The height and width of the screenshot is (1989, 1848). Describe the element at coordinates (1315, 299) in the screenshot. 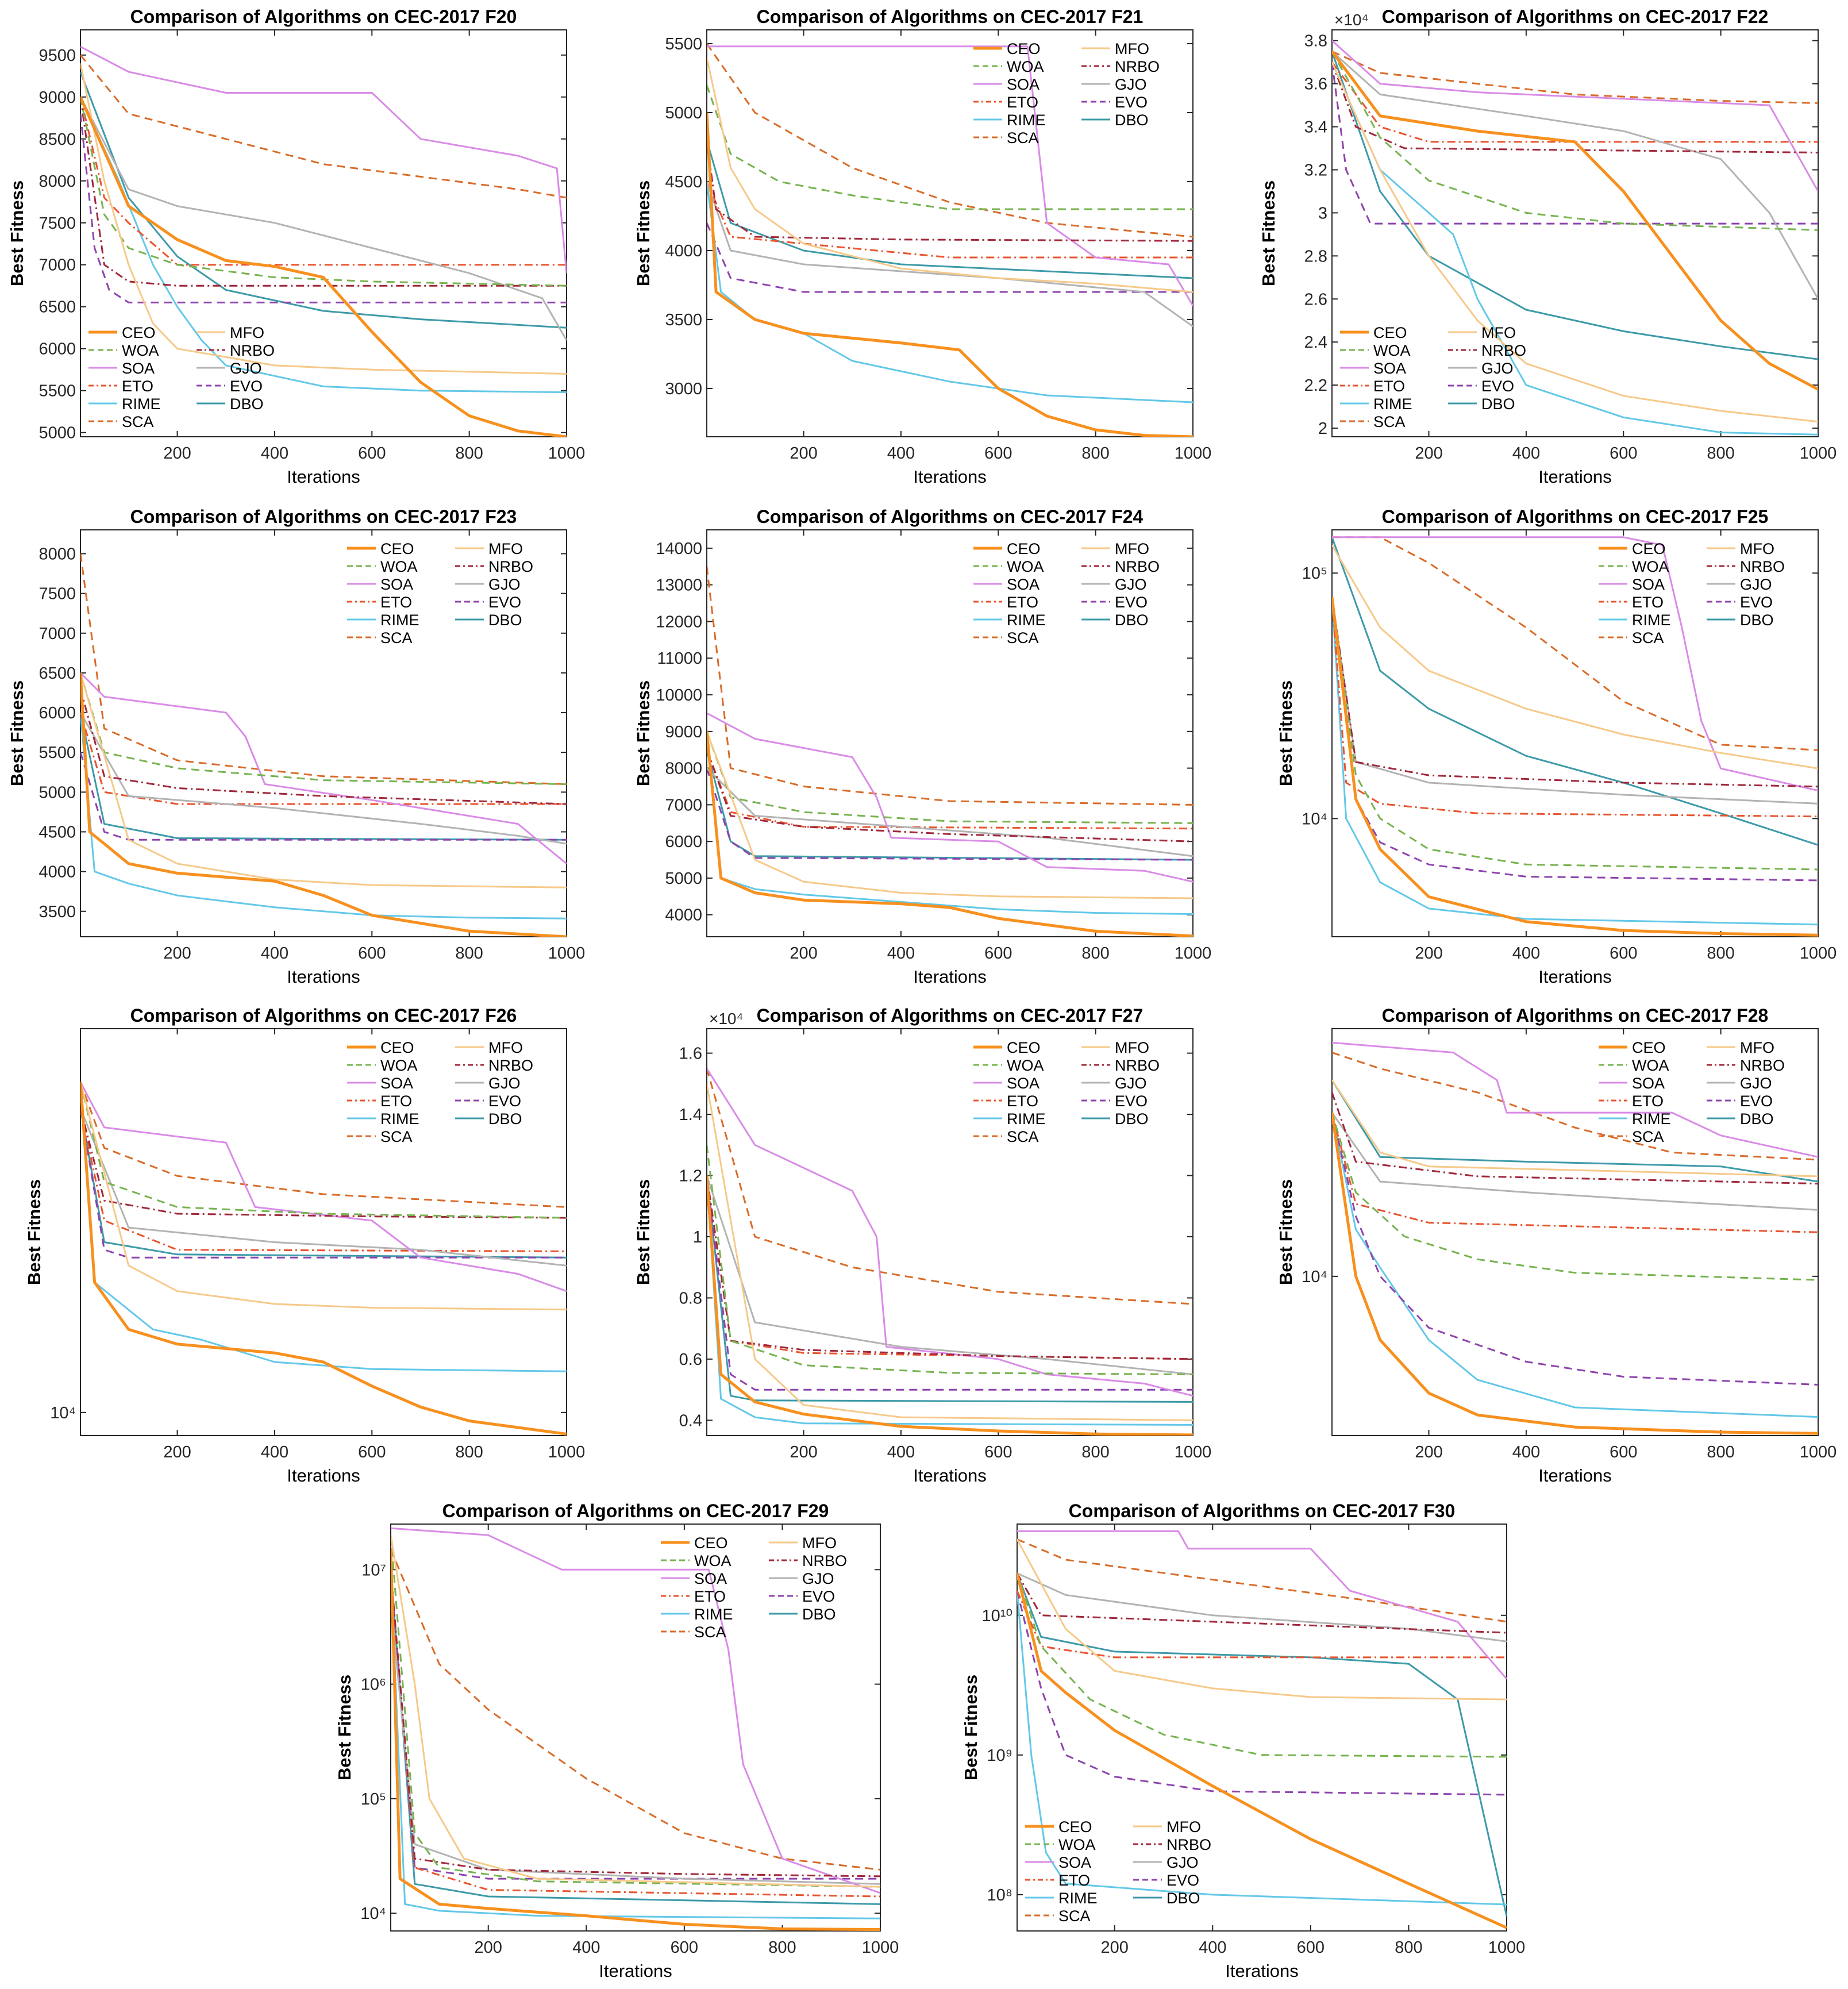

I see `y-tick-label: 2.6` at that location.